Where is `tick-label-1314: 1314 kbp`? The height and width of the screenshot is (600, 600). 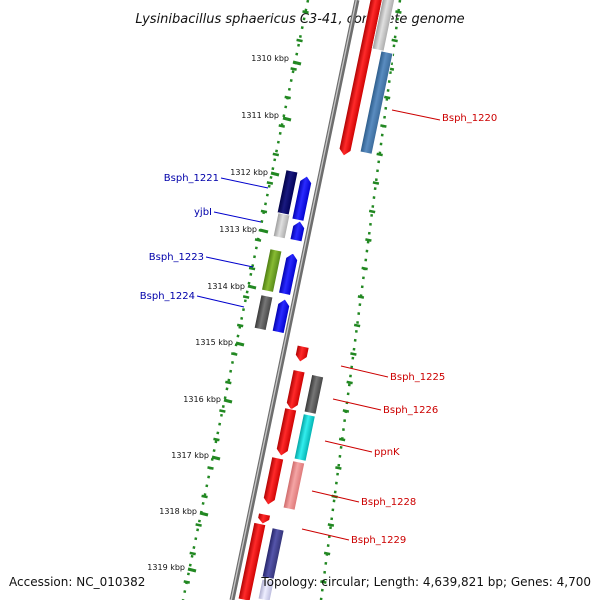 tick-label-1314: 1314 kbp is located at coordinates (226, 286).